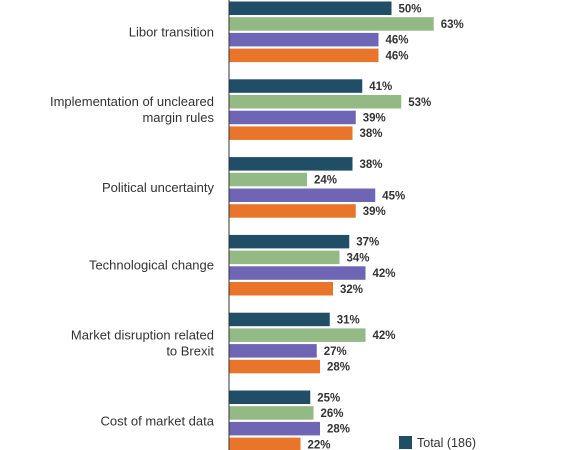  Describe the element at coordinates (371, 134) in the screenshot. I see `data-label-1-3: 38%` at that location.